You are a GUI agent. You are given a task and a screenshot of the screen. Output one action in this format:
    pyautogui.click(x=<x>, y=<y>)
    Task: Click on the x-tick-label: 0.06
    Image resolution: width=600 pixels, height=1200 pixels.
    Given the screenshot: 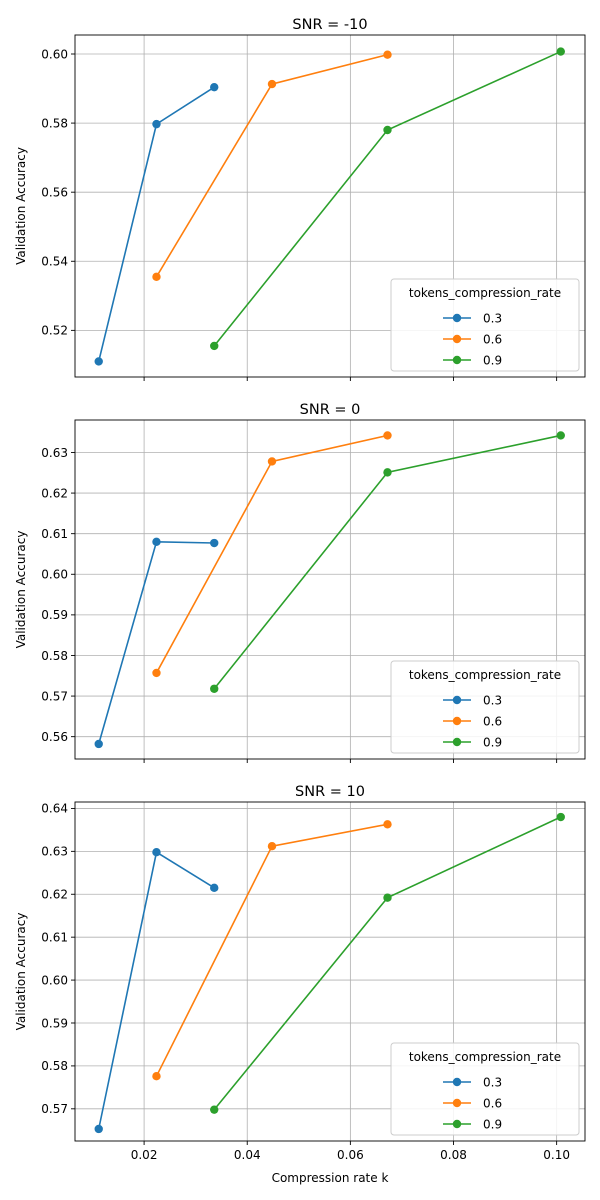 What is the action you would take?
    pyautogui.click(x=350, y=1155)
    